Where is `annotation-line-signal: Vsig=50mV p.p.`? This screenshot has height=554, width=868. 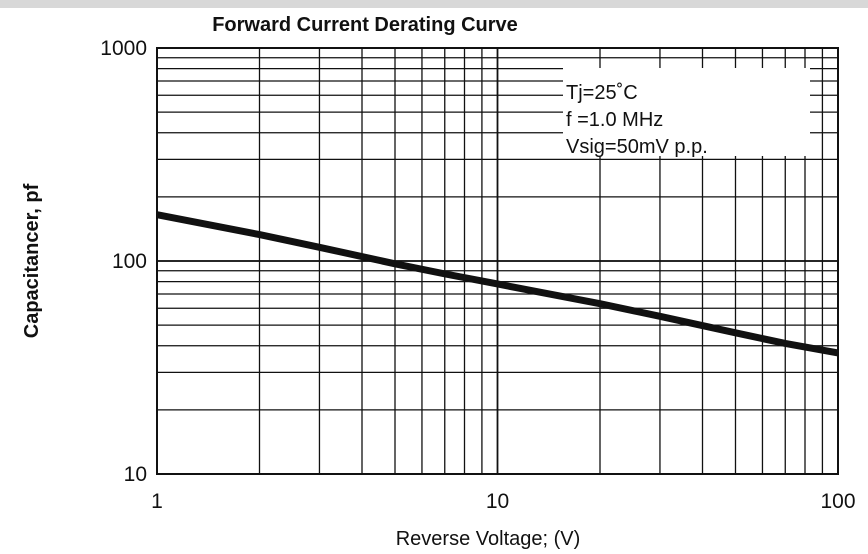
annotation-line-signal: Vsig=50mV p.p. is located at coordinates (637, 147).